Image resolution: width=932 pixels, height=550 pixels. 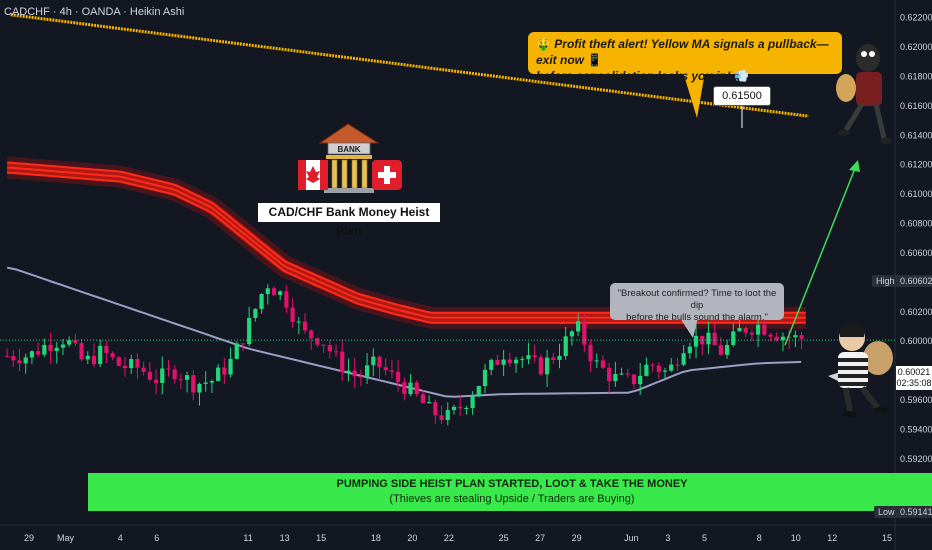 I want to click on phone-icon: 📱, so click(x=595, y=60).